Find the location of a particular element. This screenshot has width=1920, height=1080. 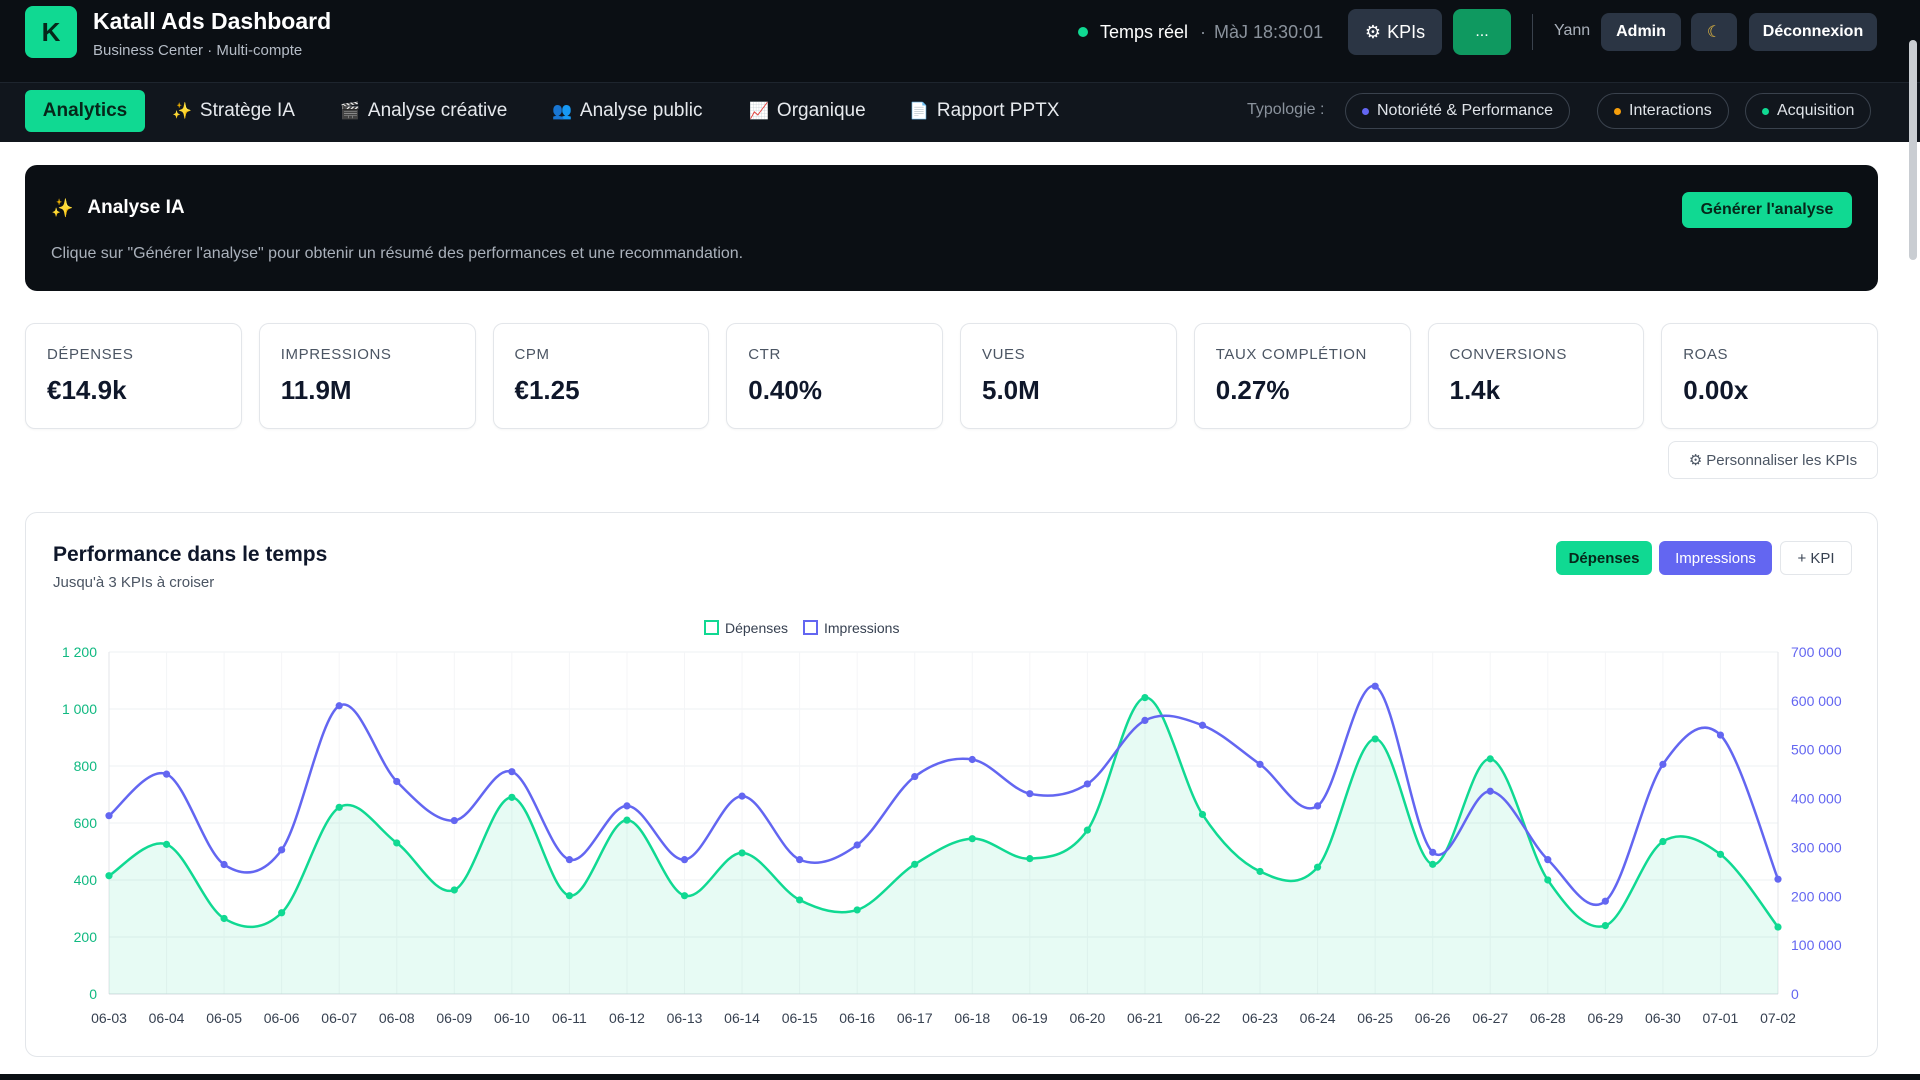

kpi-label: IMPRESSIONS is located at coordinates (336, 354).